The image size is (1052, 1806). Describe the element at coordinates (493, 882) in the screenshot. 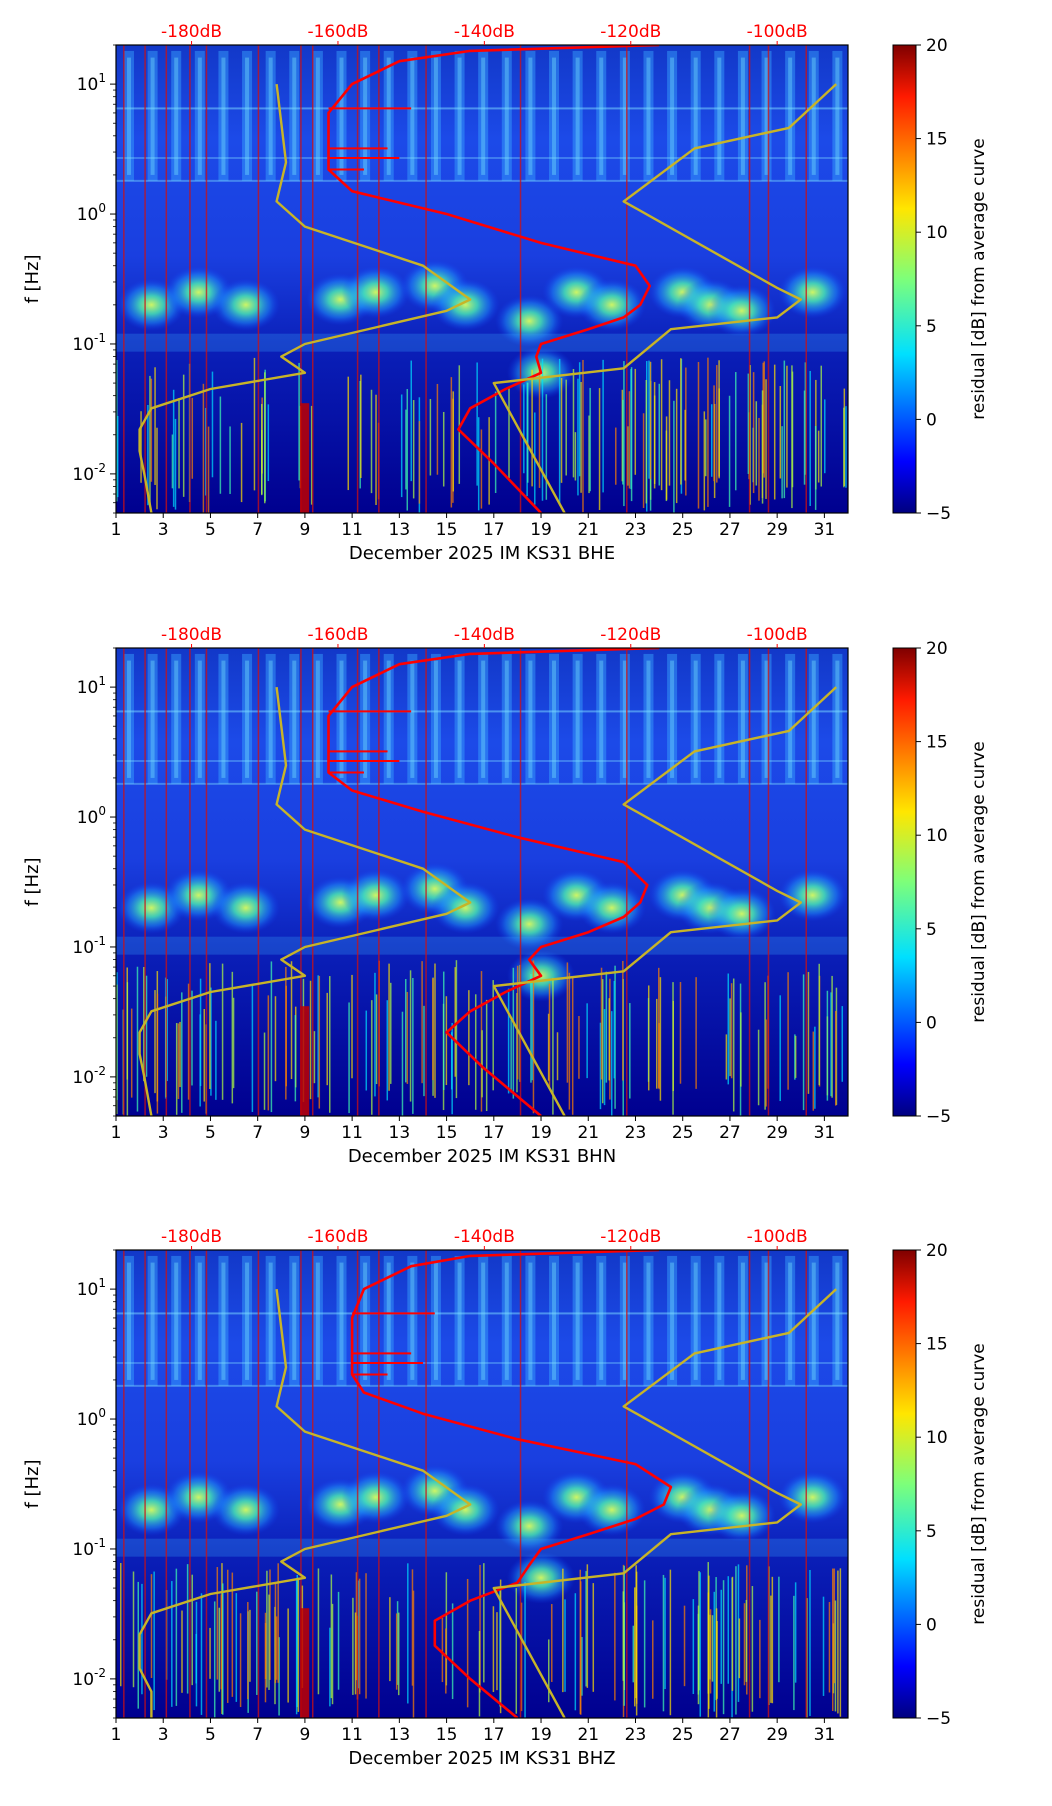

I see `average-psd-curve` at that location.